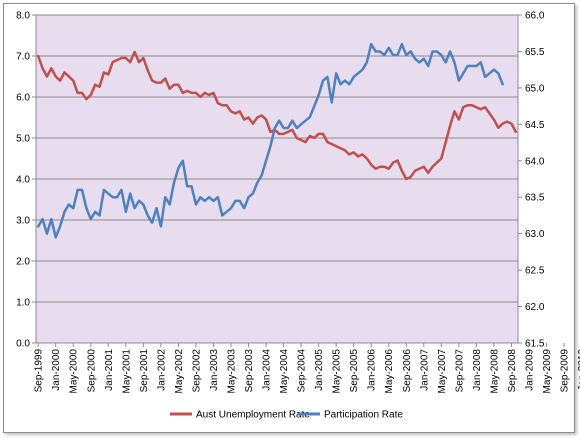 This screenshot has height=438, width=580. I want to click on x-tick-label: Jan-2006, so click(372, 370).